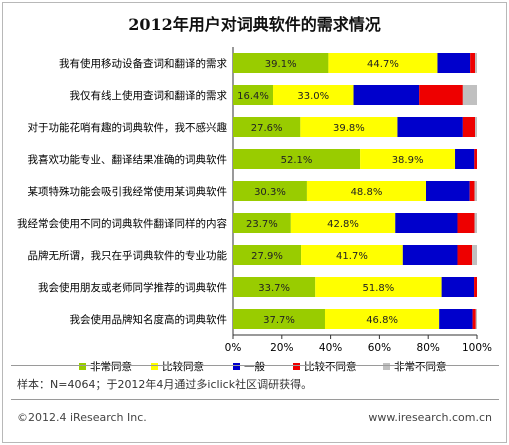 Image resolution: width=509 pixels, height=445 pixels. Describe the element at coordinates (254, 24) in the screenshot. I see `chart-title: 2012年用户对词典软件的需求情况` at that location.